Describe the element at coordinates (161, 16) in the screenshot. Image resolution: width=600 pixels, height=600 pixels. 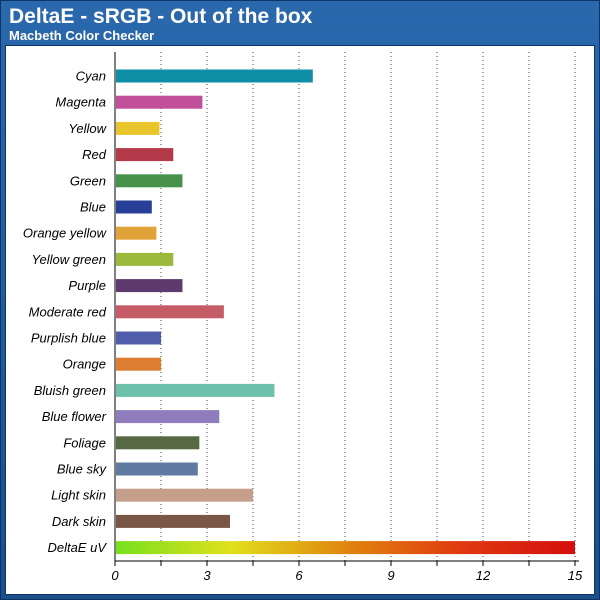
I see `chart-title: DeltaE - sRGB - Out of the box` at that location.